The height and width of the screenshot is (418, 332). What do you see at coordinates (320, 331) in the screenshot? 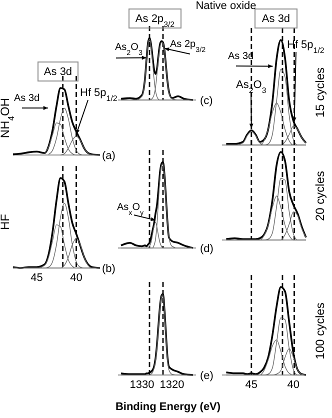
I see `y2-axis-title: 100 cycles` at bounding box center [320, 331].